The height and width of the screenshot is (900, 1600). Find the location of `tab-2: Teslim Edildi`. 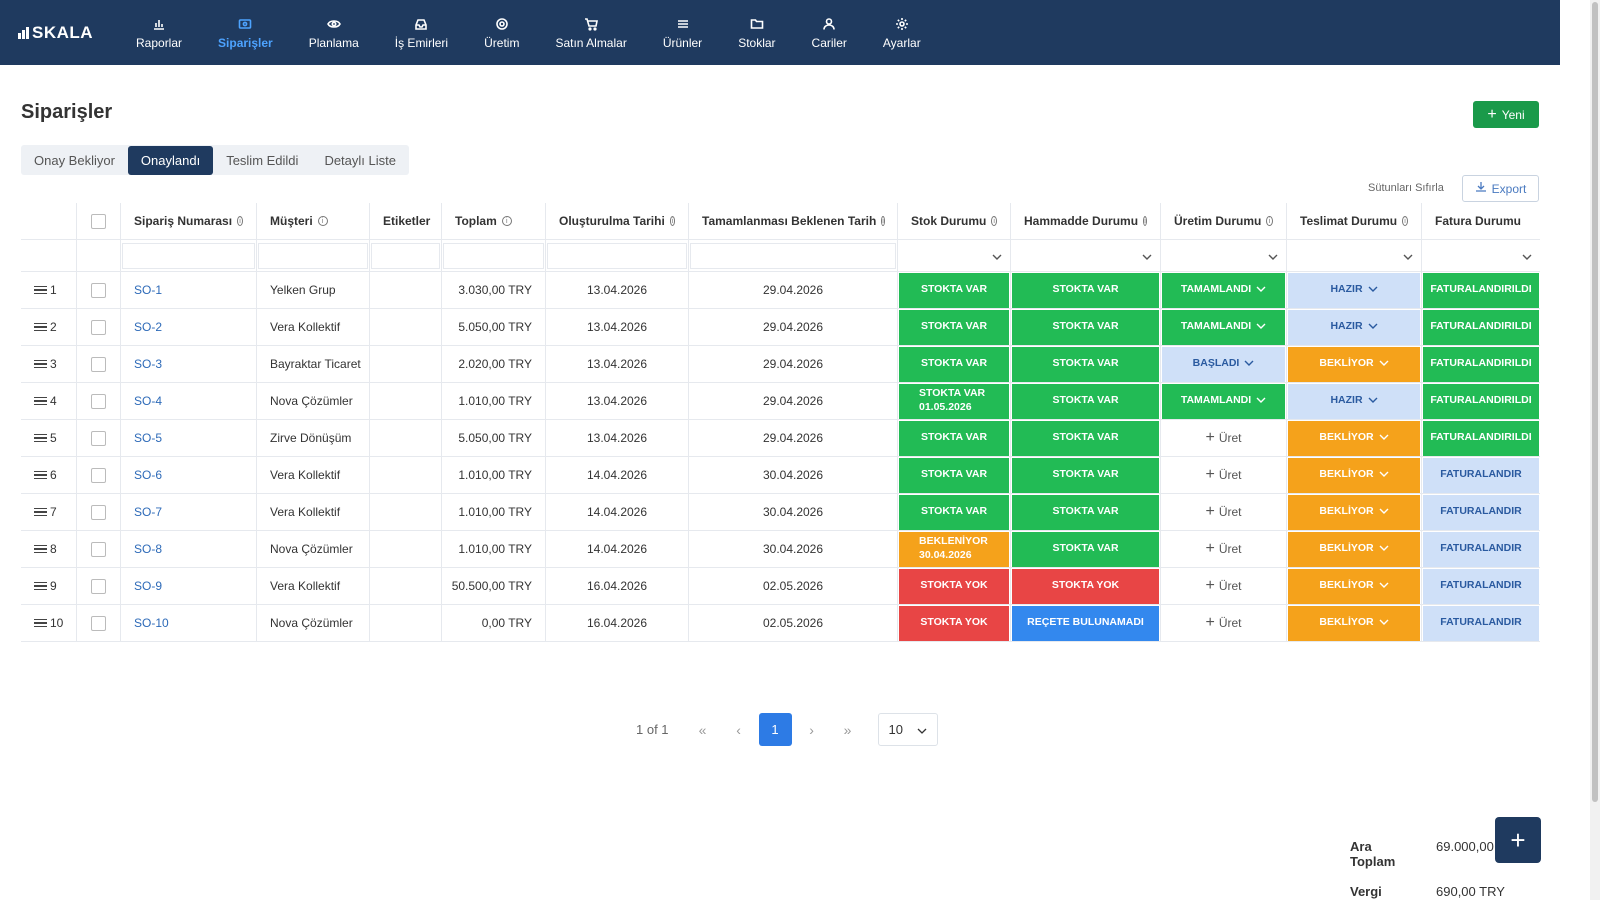

tab-2: Teslim Edildi is located at coordinates (262, 160).